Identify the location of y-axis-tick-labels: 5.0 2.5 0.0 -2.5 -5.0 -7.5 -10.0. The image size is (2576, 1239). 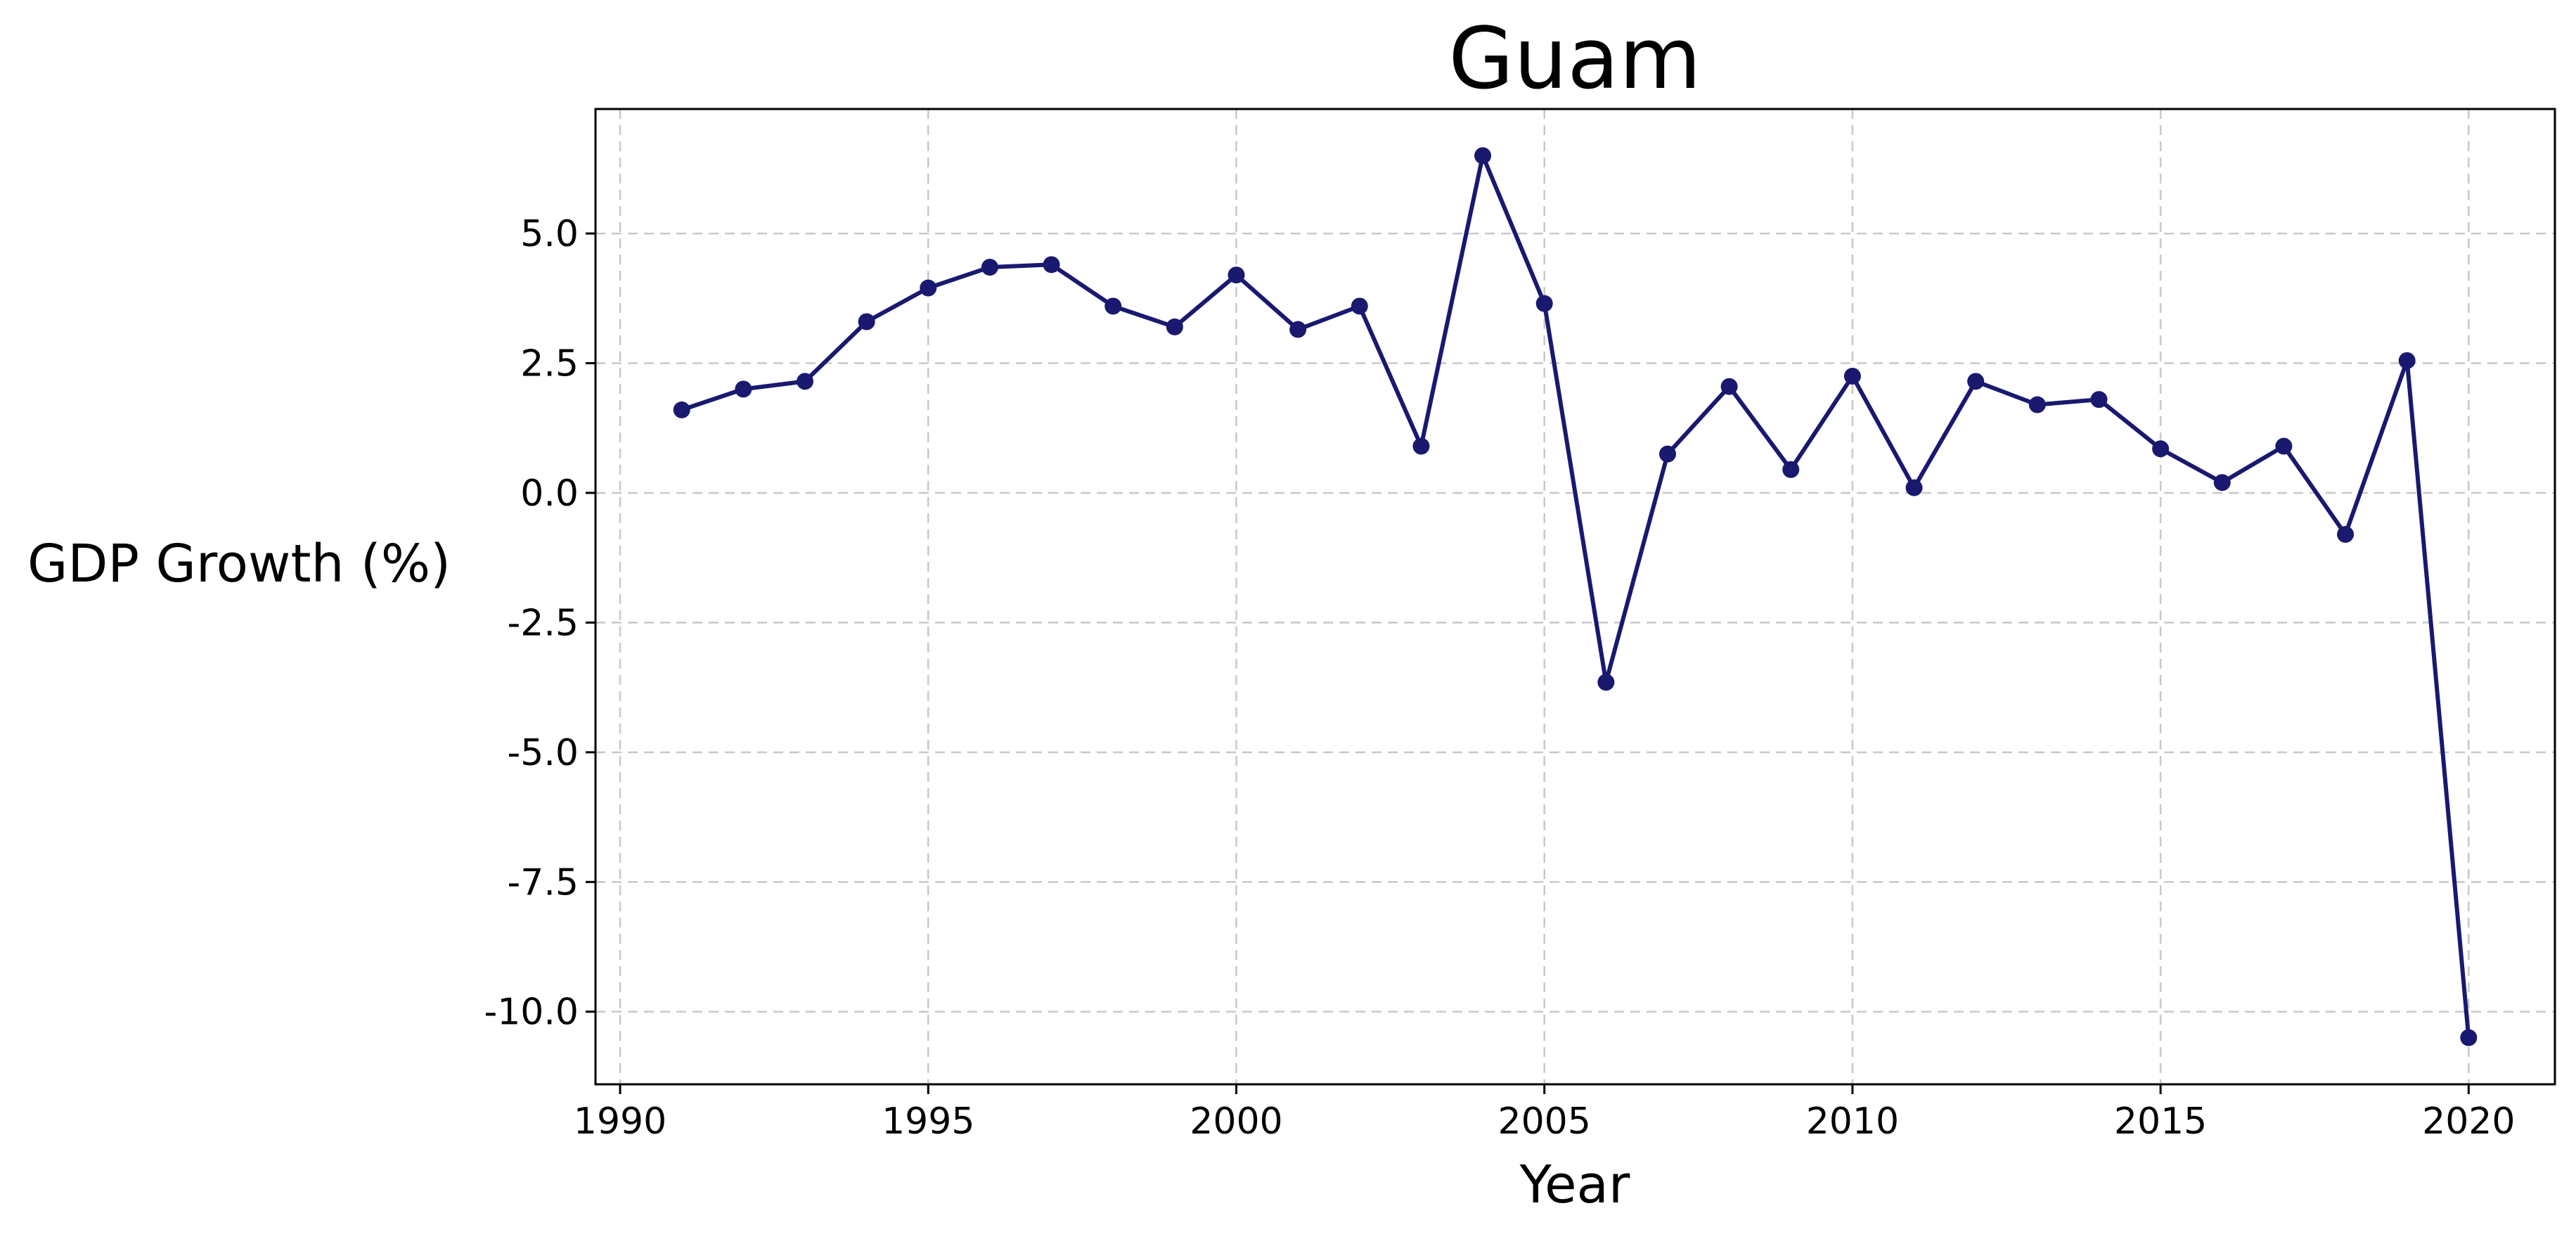
(531, 623).